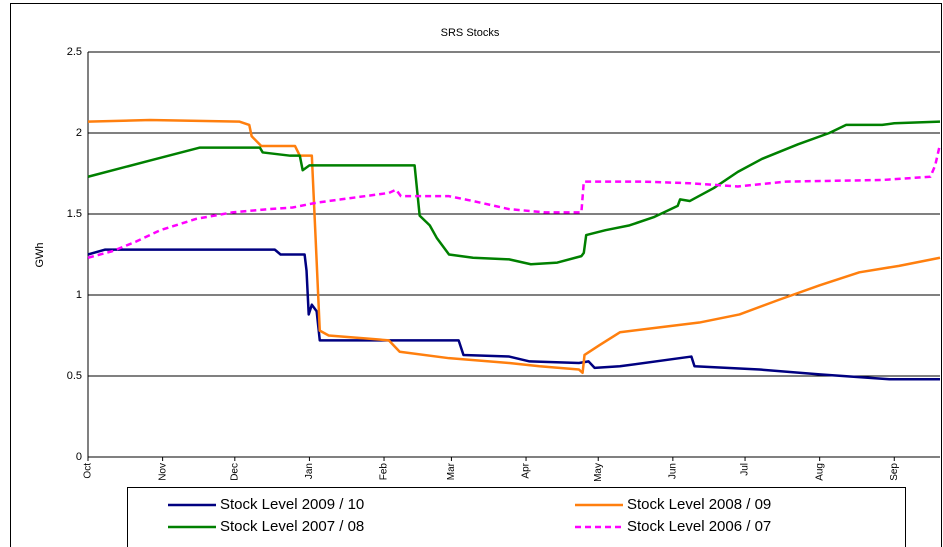  I want to click on x-tick-label: Dec, so click(234, 472).